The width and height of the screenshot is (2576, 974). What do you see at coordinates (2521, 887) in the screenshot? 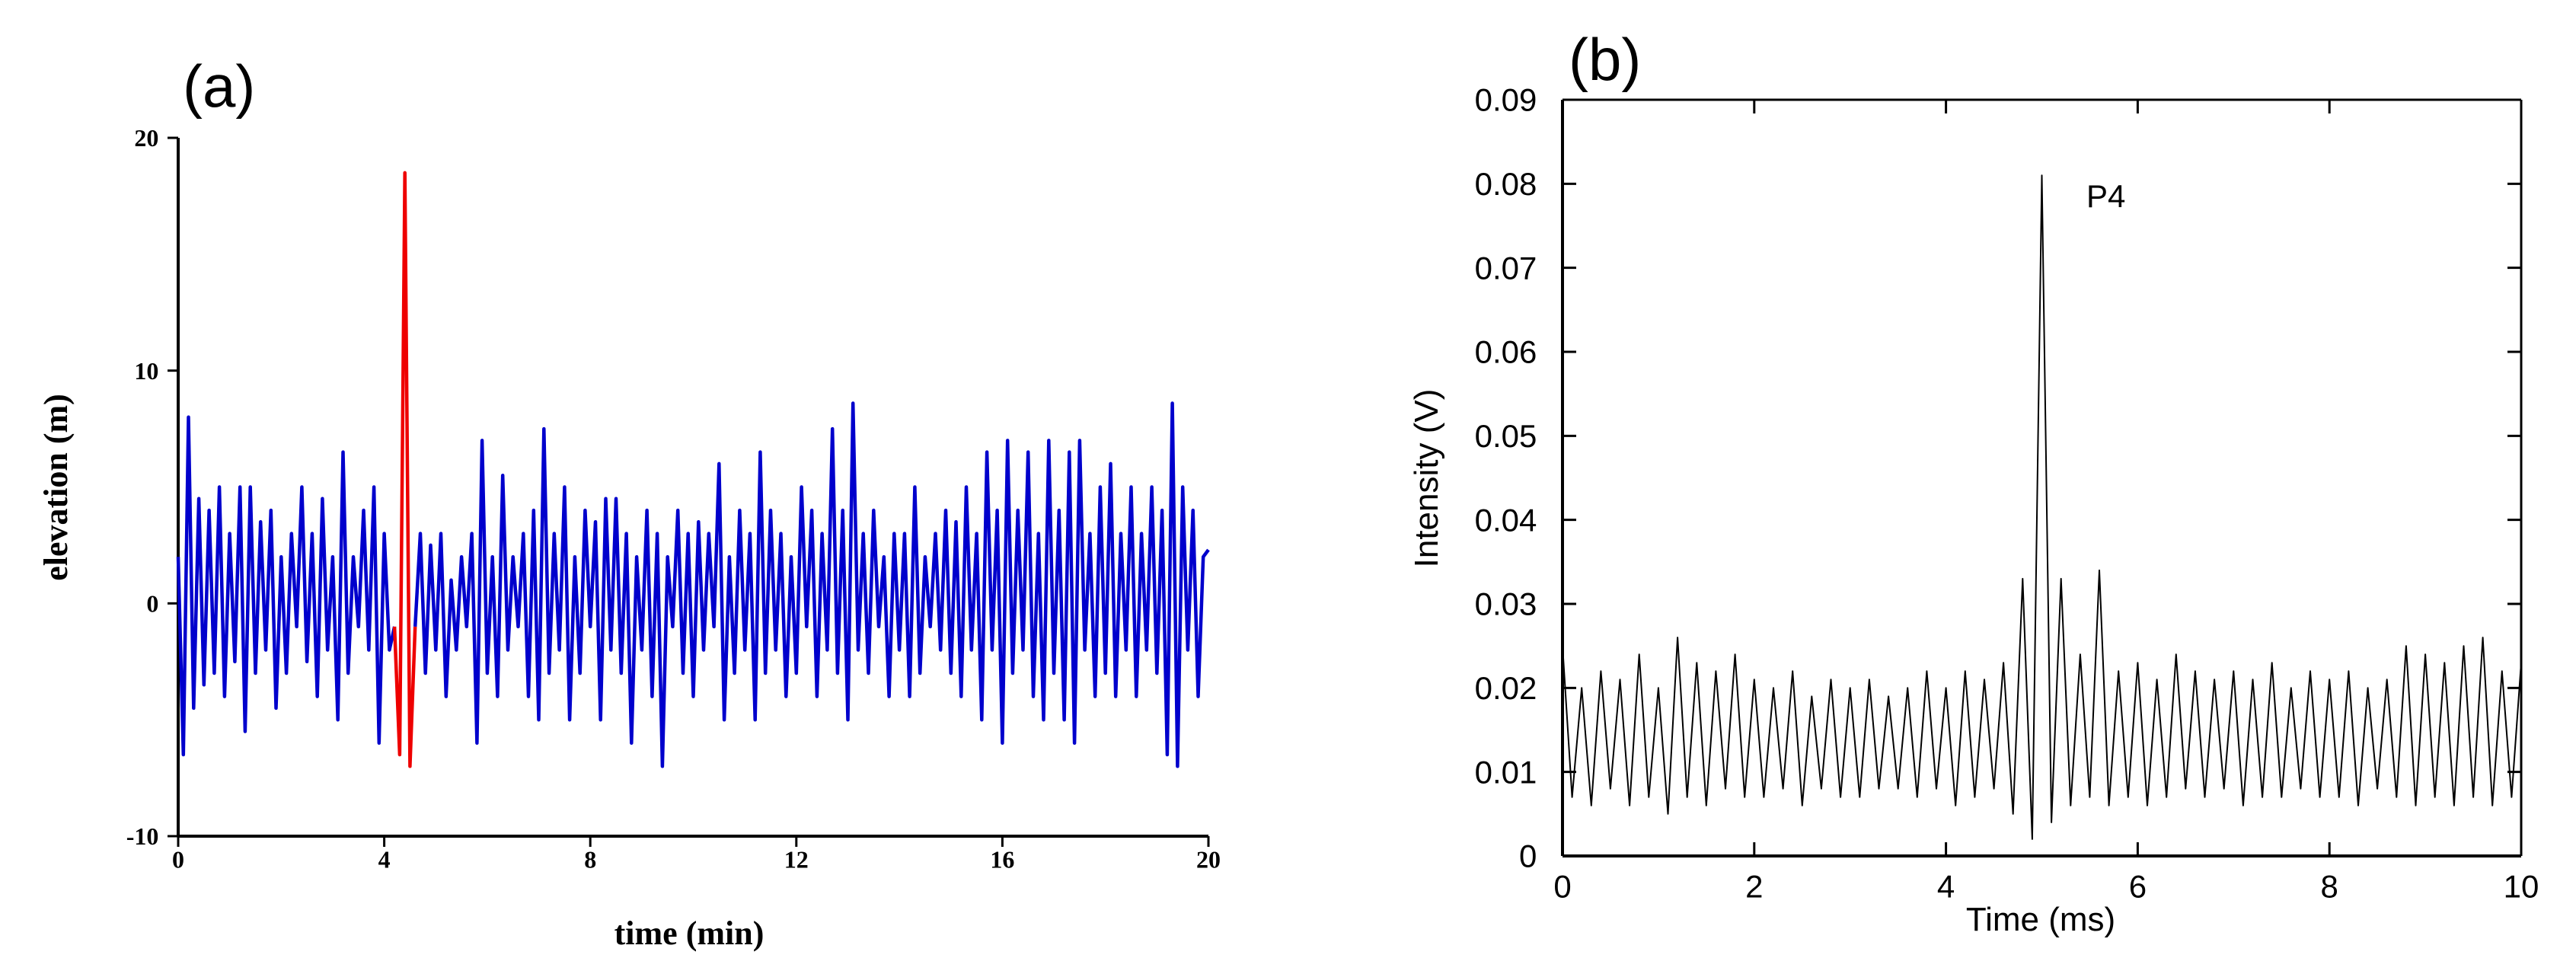
I see `x-tick-label: 10` at bounding box center [2521, 887].